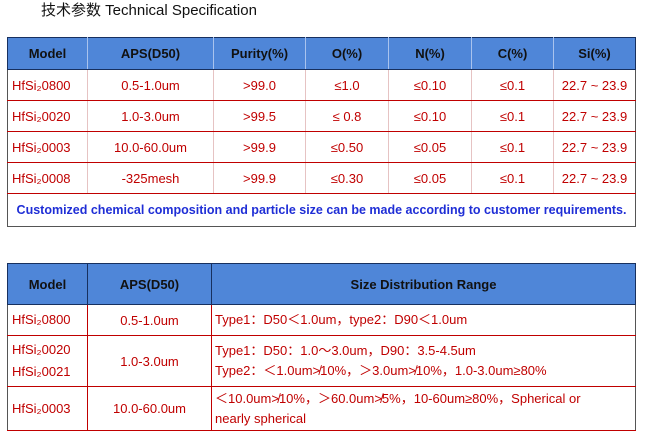 The width and height of the screenshot is (649, 439). I want to click on range-line: nearly spherical, so click(261, 418).